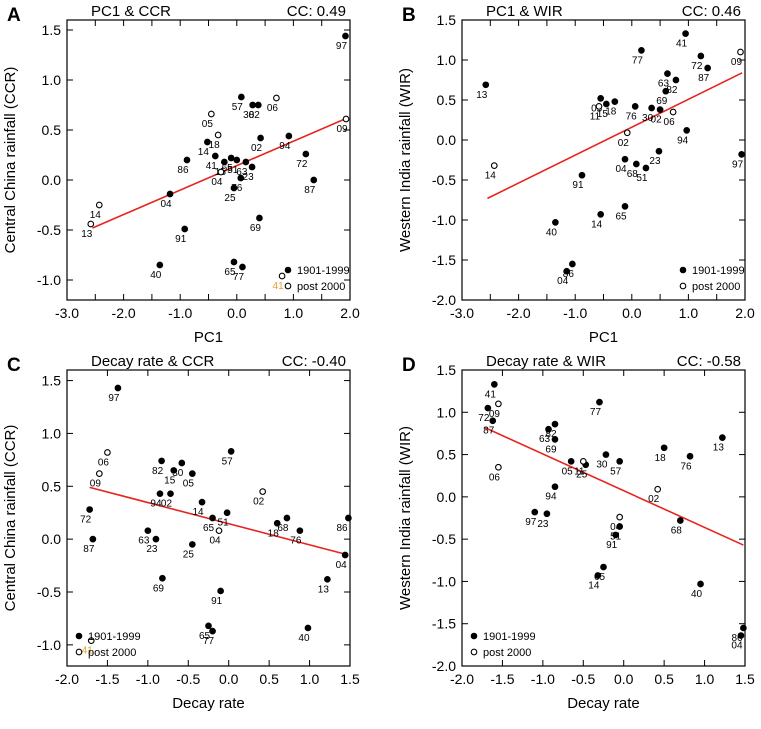 The image size is (761, 729). I want to click on panel-letter: B, so click(409, 15).